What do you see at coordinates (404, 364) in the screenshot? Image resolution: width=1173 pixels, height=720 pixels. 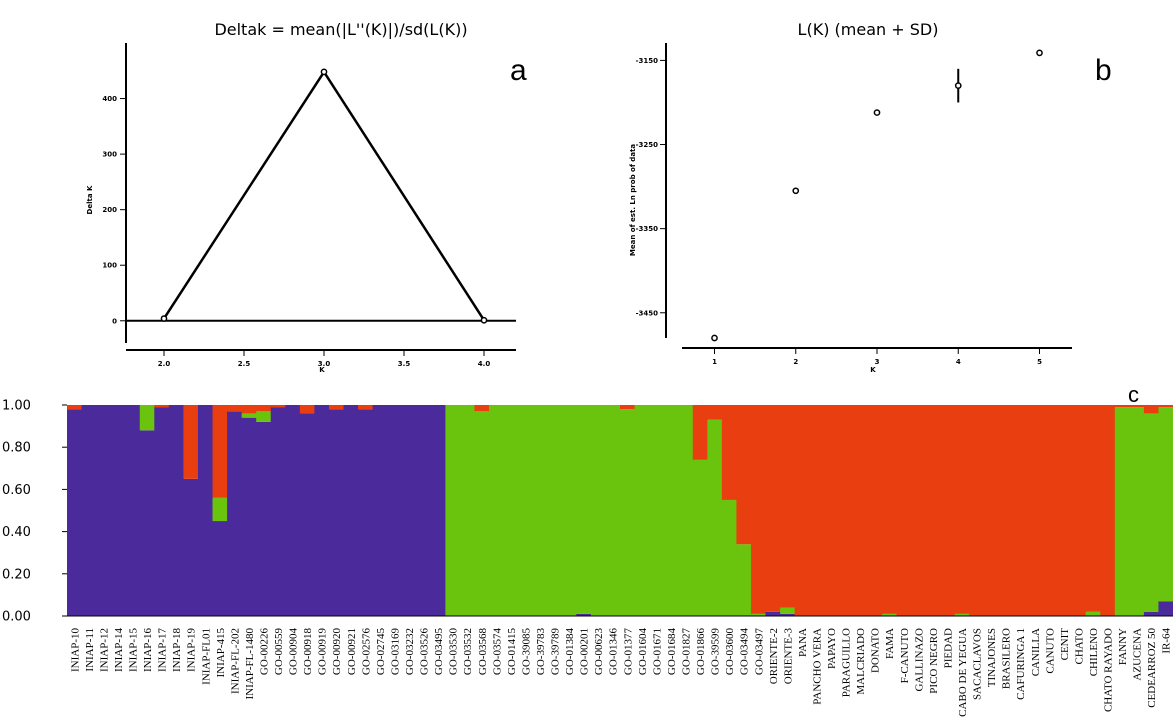 I see `panel-a-x-tick-label: 3.5` at bounding box center [404, 364].